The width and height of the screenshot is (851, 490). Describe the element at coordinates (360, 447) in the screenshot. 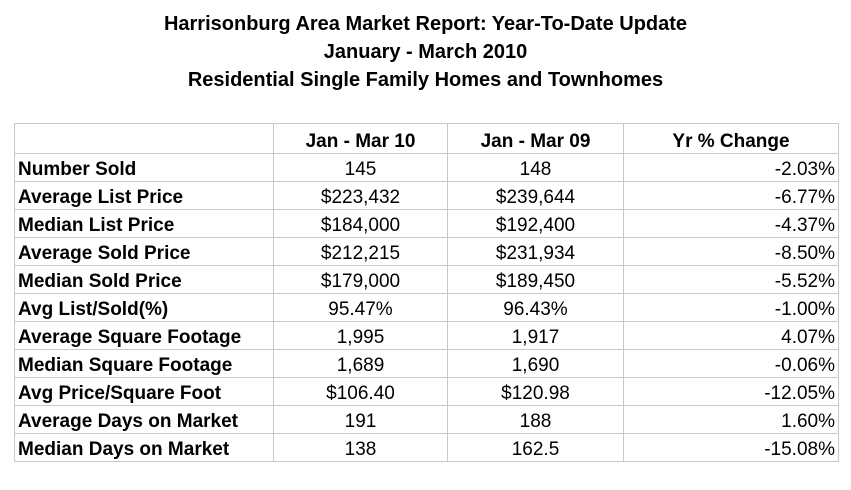

I see `current-period-value: 138` at that location.